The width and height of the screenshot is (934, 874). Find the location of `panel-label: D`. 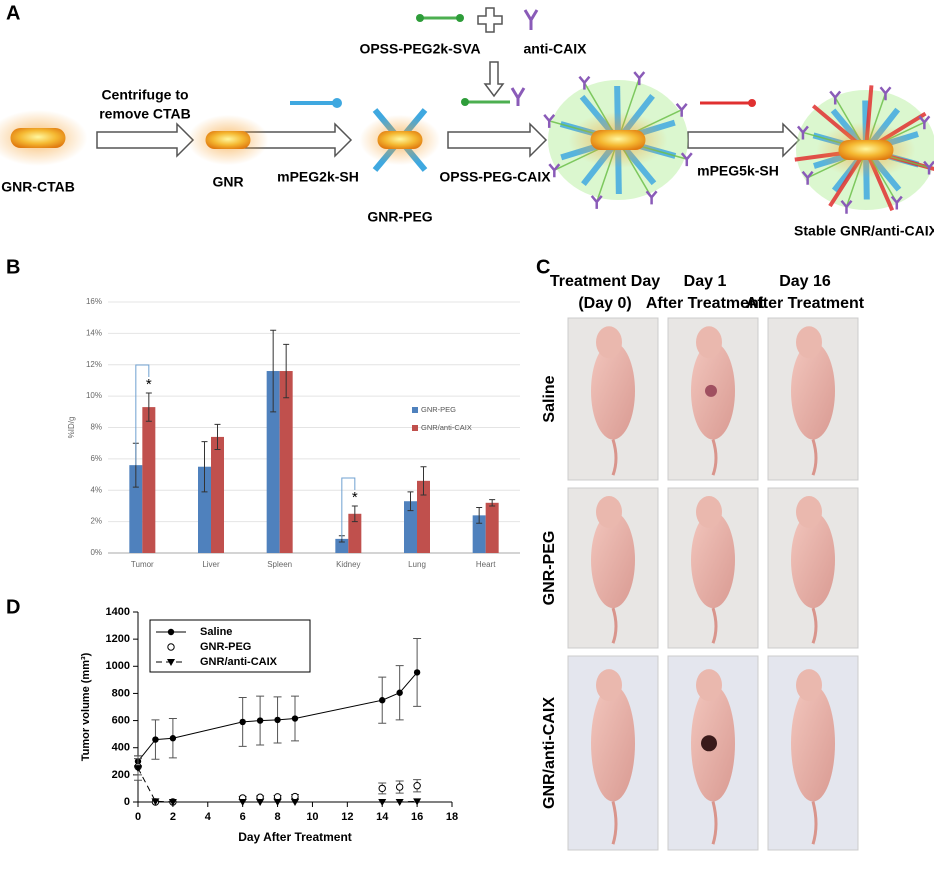

panel-label: D is located at coordinates (13, 607).